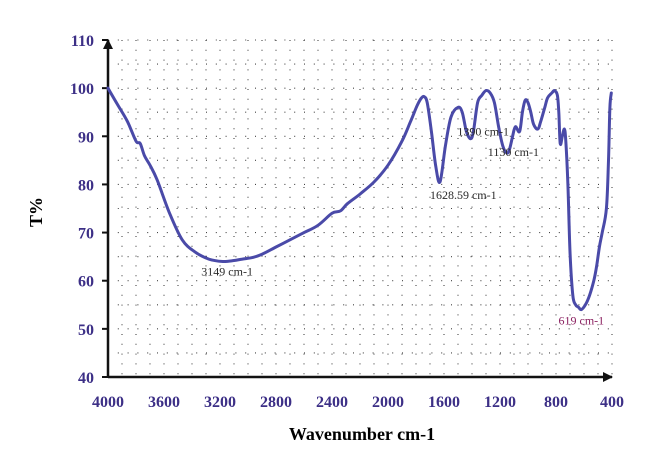 The width and height of the screenshot is (660, 470). Describe the element at coordinates (483, 132) in the screenshot. I see `peak-annotation: 1390 cm-1` at that location.